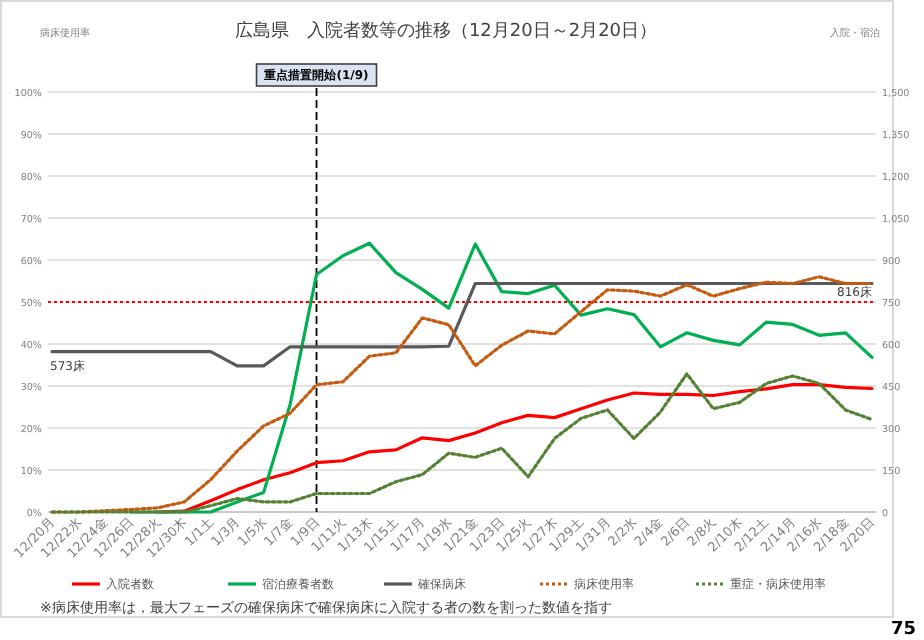  I want to click on text: 75, so click(903, 630).